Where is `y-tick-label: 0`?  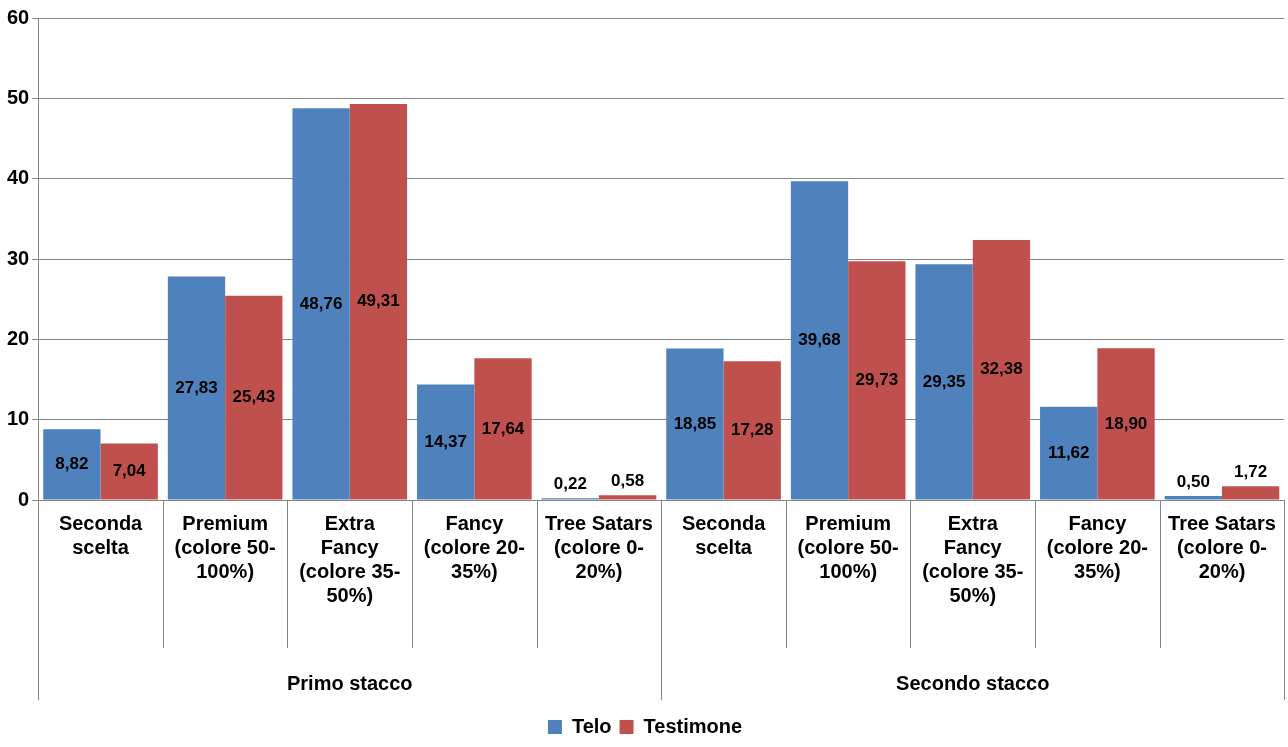 y-tick-label: 0 is located at coordinates (24, 498).